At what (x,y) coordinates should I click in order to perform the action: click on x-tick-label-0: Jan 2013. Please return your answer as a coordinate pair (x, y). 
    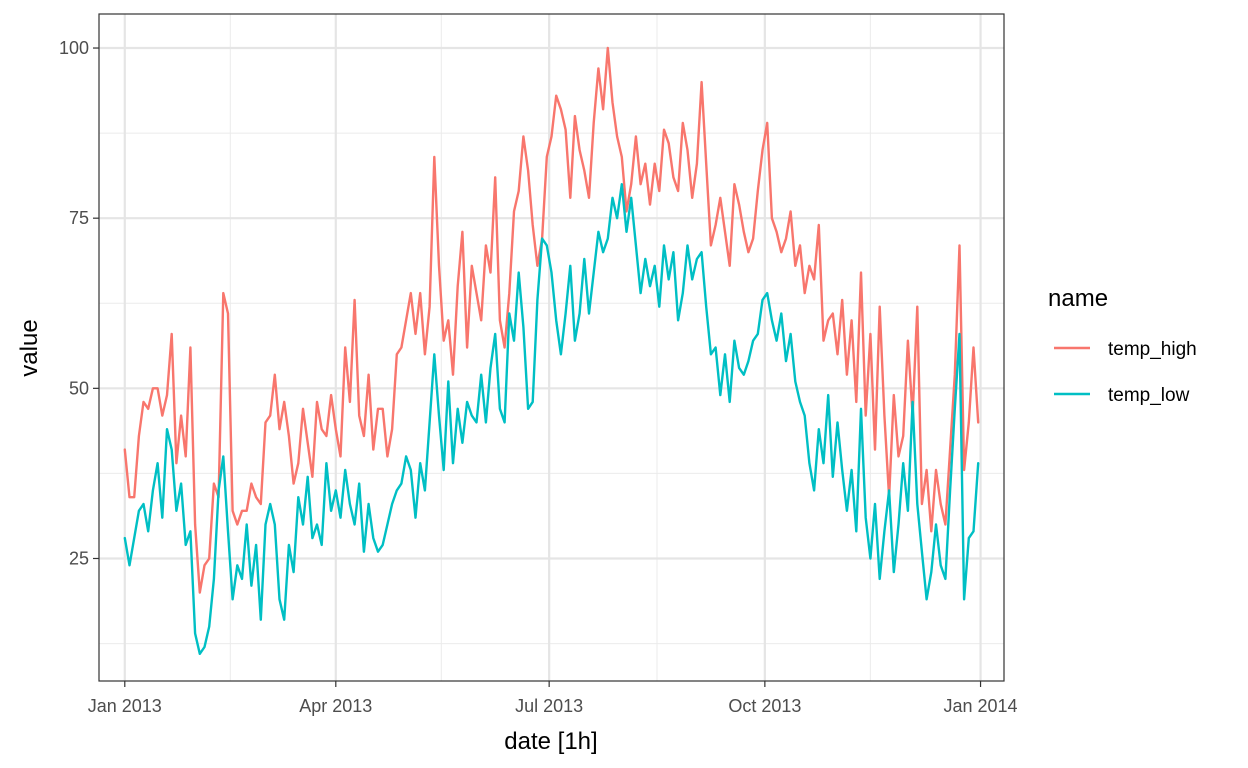
    Looking at the image, I should click on (125, 706).